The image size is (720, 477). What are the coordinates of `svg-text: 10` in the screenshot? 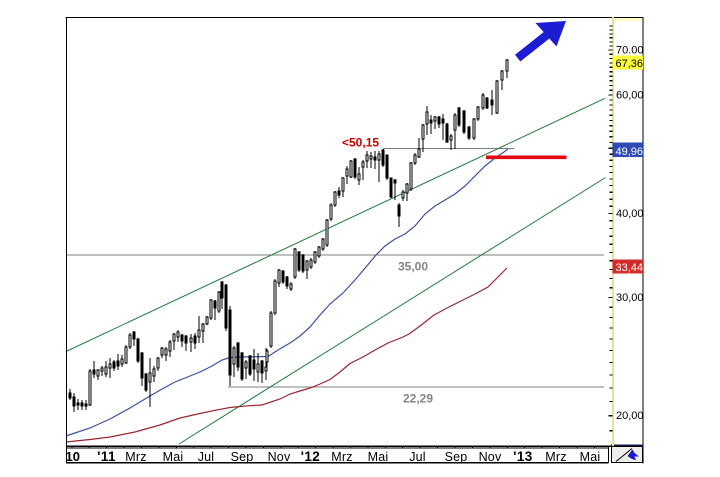 It's located at (73, 456).